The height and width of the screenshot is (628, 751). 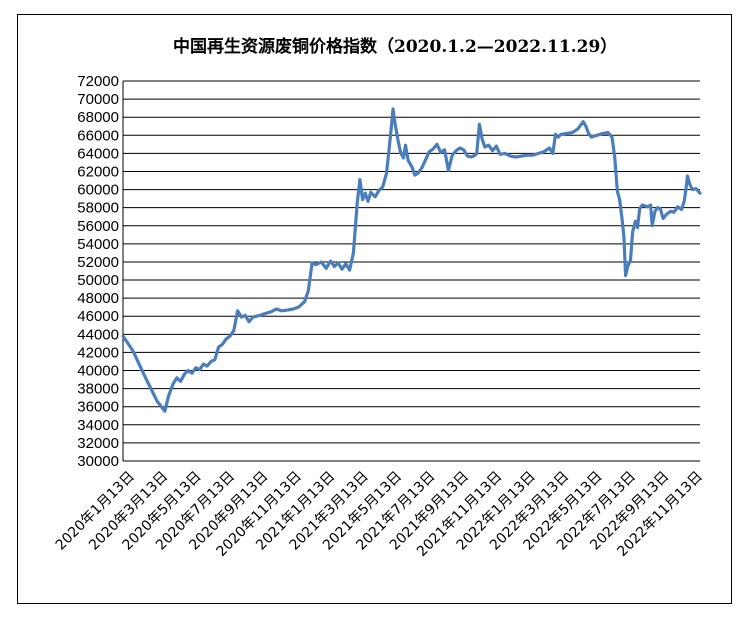 I want to click on y-tick-label: 62000, so click(x=98, y=171).